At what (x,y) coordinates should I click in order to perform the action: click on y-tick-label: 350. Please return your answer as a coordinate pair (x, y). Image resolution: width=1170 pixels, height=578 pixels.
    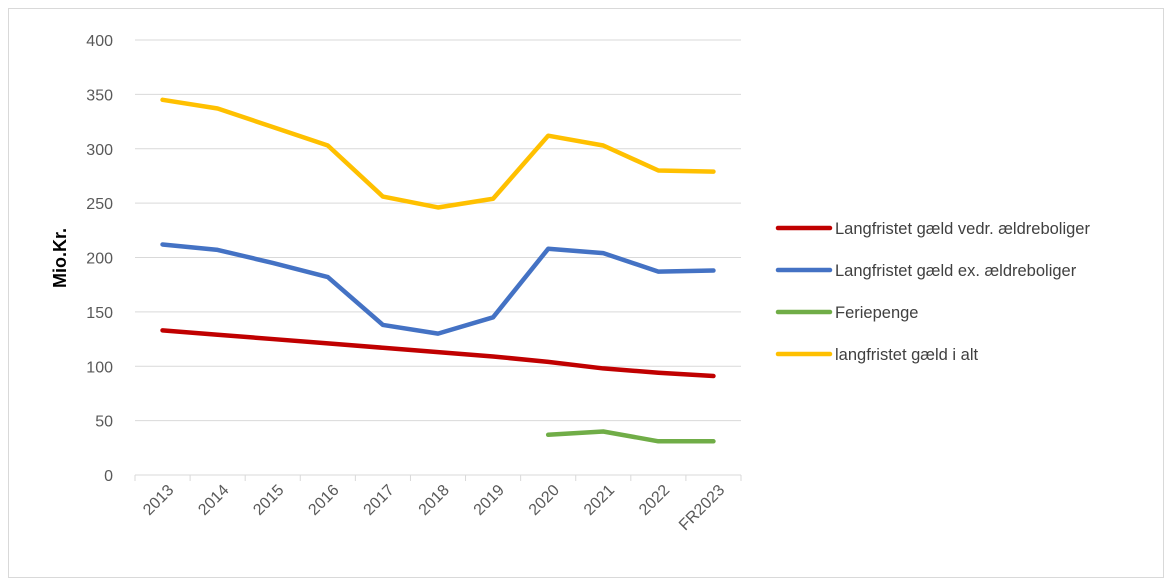
    Looking at the image, I should click on (99, 95).